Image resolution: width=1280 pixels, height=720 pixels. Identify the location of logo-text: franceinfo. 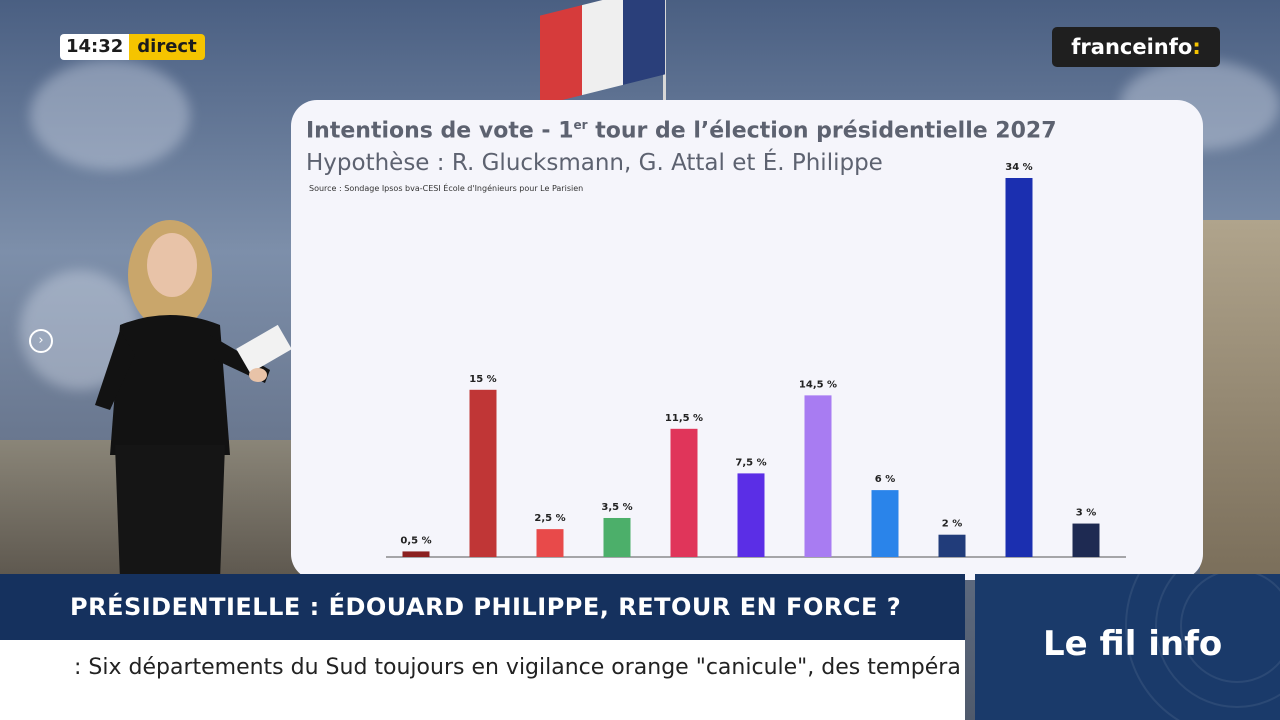
(1132, 47).